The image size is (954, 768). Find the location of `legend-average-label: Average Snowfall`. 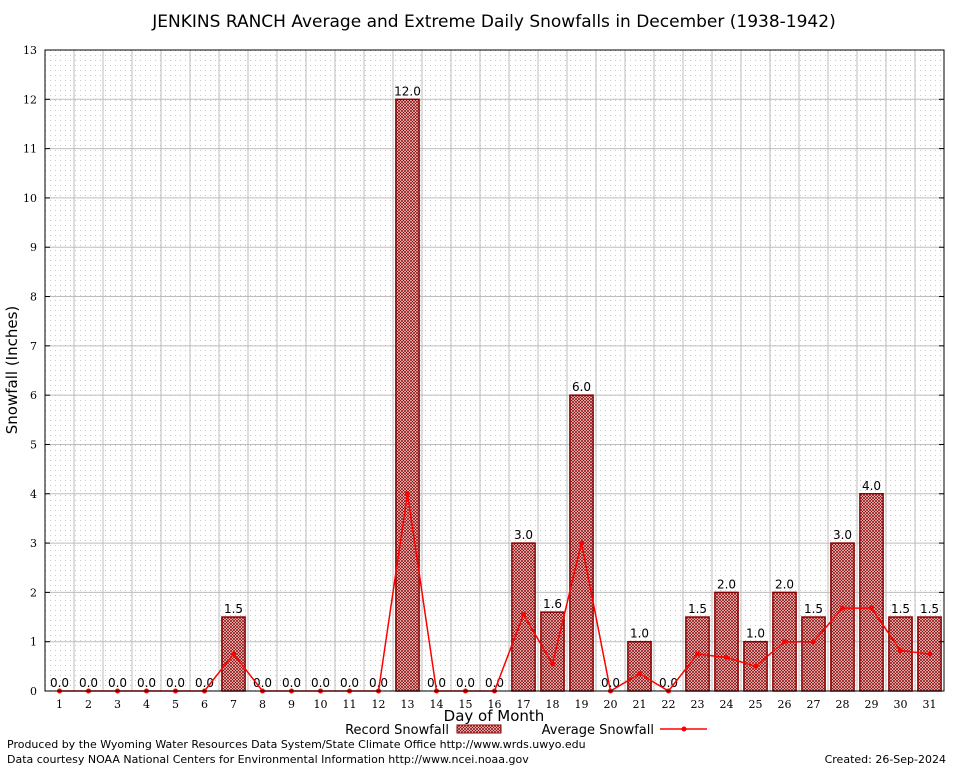

legend-average-label: Average Snowfall is located at coordinates (598, 730).